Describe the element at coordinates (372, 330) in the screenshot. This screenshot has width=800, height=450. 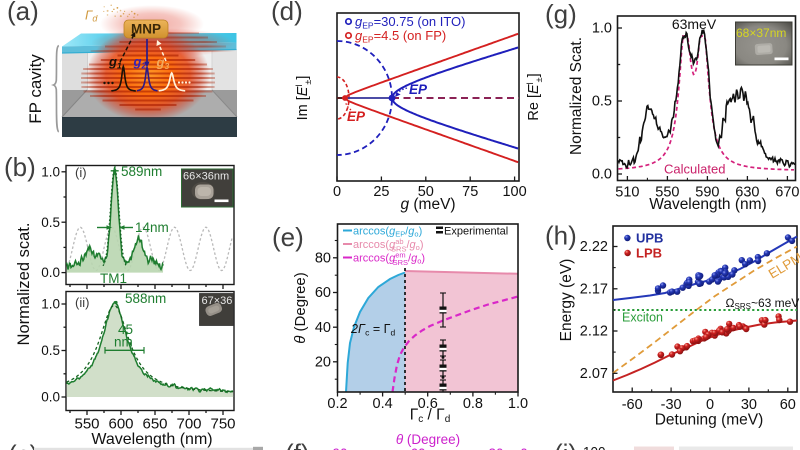
I see `svg-text: 2Γc = Γd` at that location.